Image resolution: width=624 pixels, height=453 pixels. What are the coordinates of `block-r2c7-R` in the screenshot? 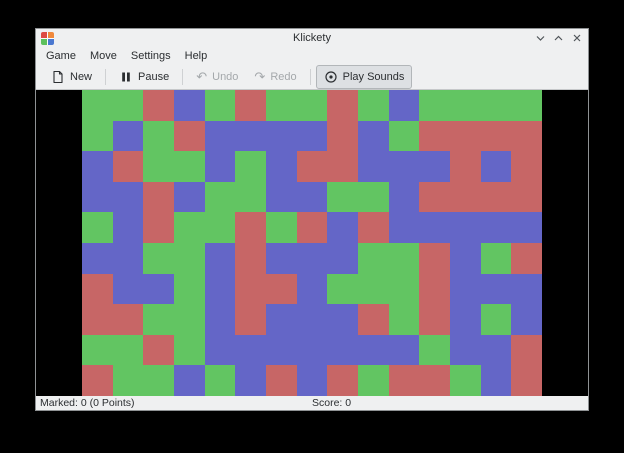 It's located at (312, 166).